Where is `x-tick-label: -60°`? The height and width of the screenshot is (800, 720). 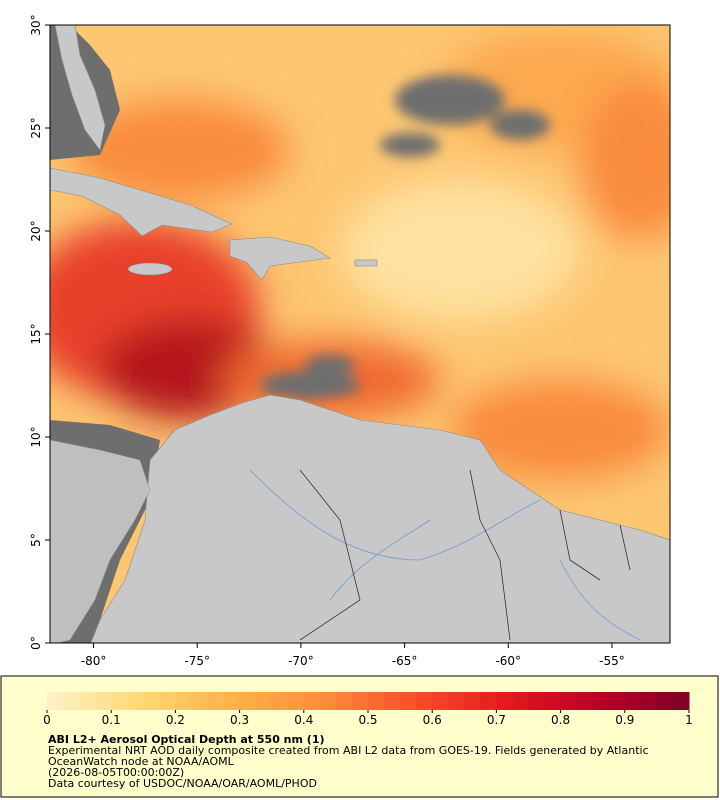 x-tick-label: -60° is located at coordinates (508, 661).